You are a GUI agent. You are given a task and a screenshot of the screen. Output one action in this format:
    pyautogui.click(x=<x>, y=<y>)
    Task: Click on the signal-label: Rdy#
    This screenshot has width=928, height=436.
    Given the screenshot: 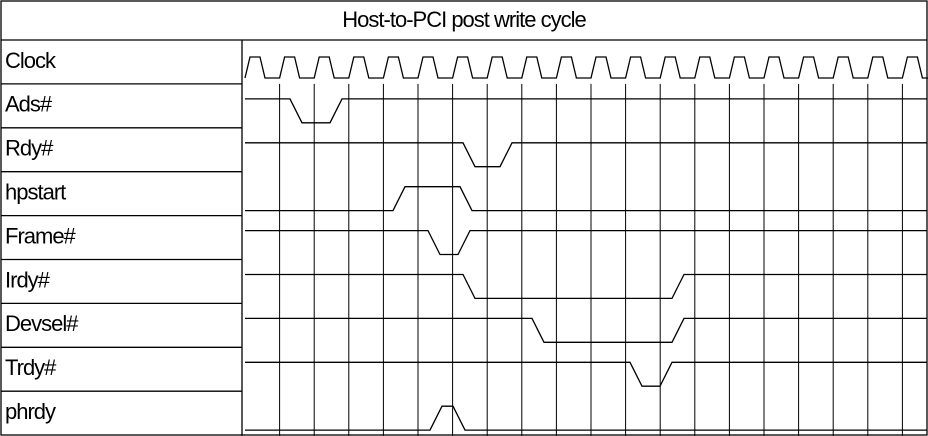 What is the action you would take?
    pyautogui.click(x=29, y=148)
    